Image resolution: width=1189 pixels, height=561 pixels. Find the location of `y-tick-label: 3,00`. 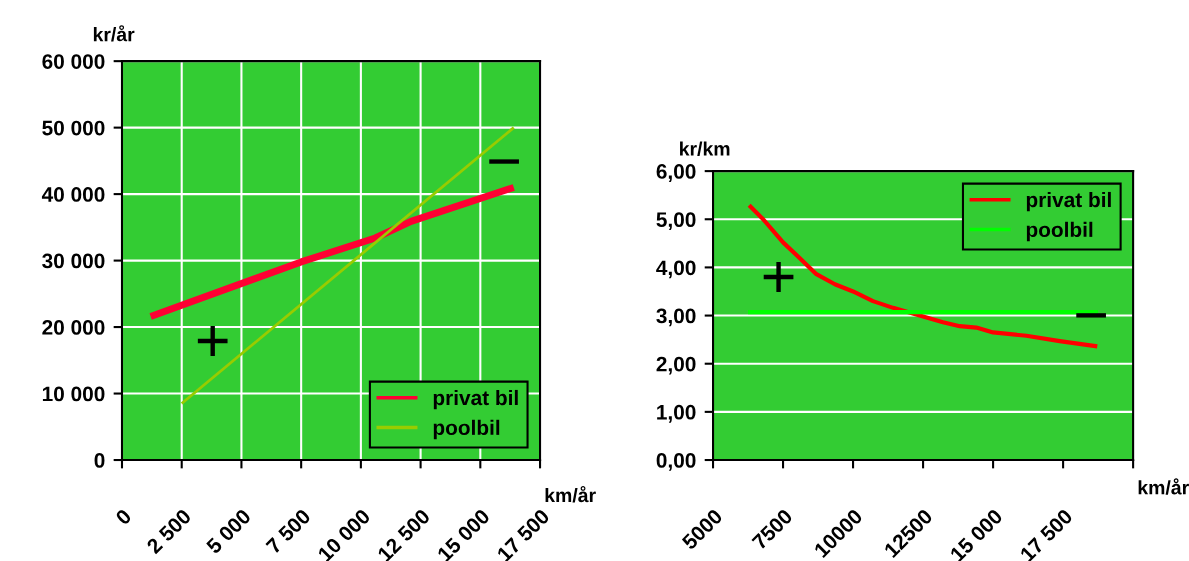

y-tick-label: 3,00 is located at coordinates (676, 317).